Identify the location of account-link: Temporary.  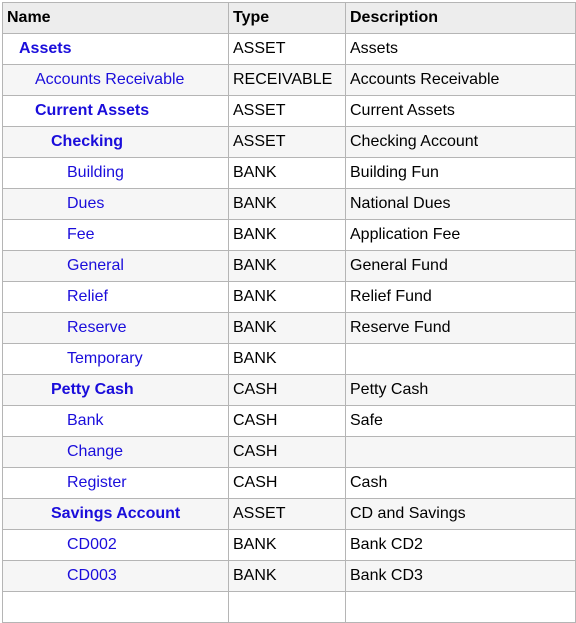
(105, 358).